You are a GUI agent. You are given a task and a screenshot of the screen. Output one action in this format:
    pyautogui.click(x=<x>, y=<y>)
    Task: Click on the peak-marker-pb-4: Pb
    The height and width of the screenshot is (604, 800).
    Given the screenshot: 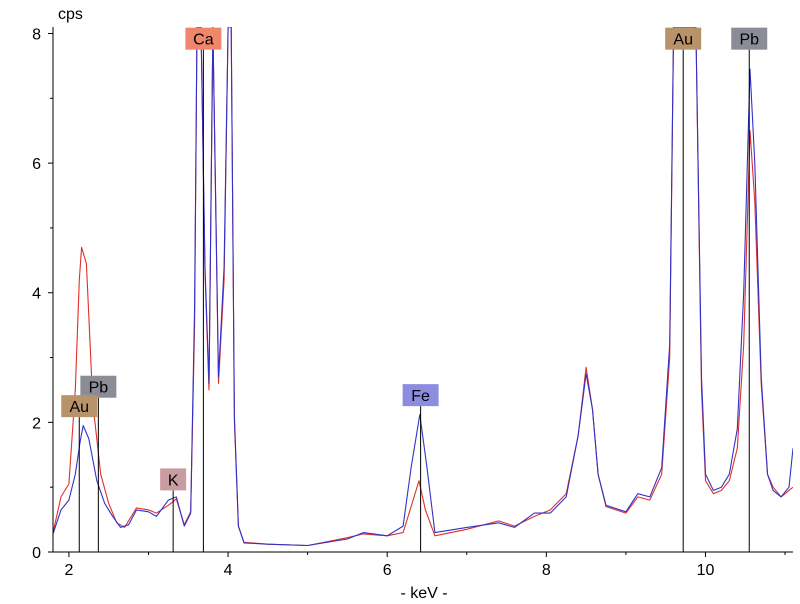 What is the action you would take?
    pyautogui.click(x=98, y=463)
    